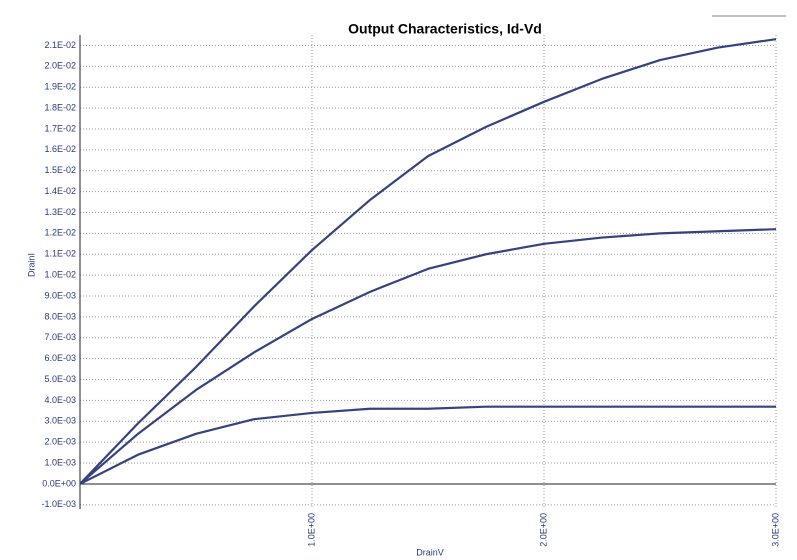 This screenshot has width=797, height=560. I want to click on y-tick-label: 2.0E-03, so click(60, 442).